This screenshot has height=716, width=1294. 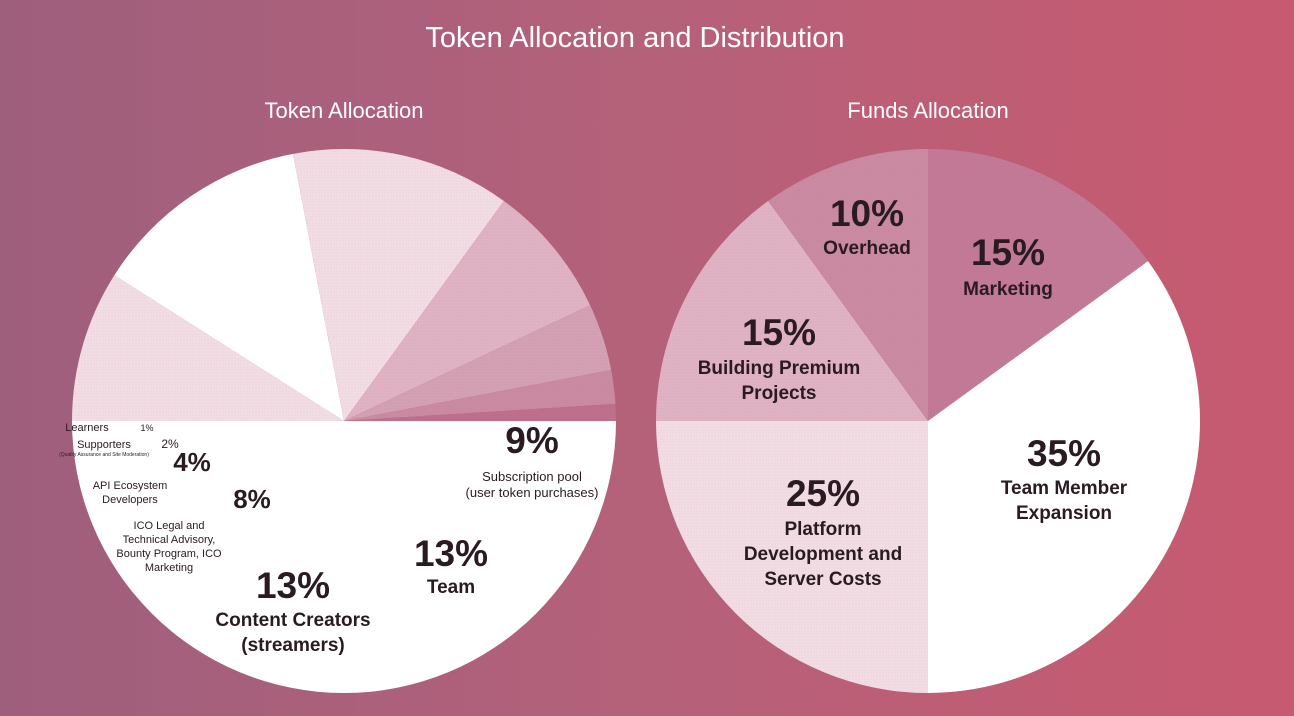 I want to click on pct-ico_legal: 8%, so click(x=252, y=499).